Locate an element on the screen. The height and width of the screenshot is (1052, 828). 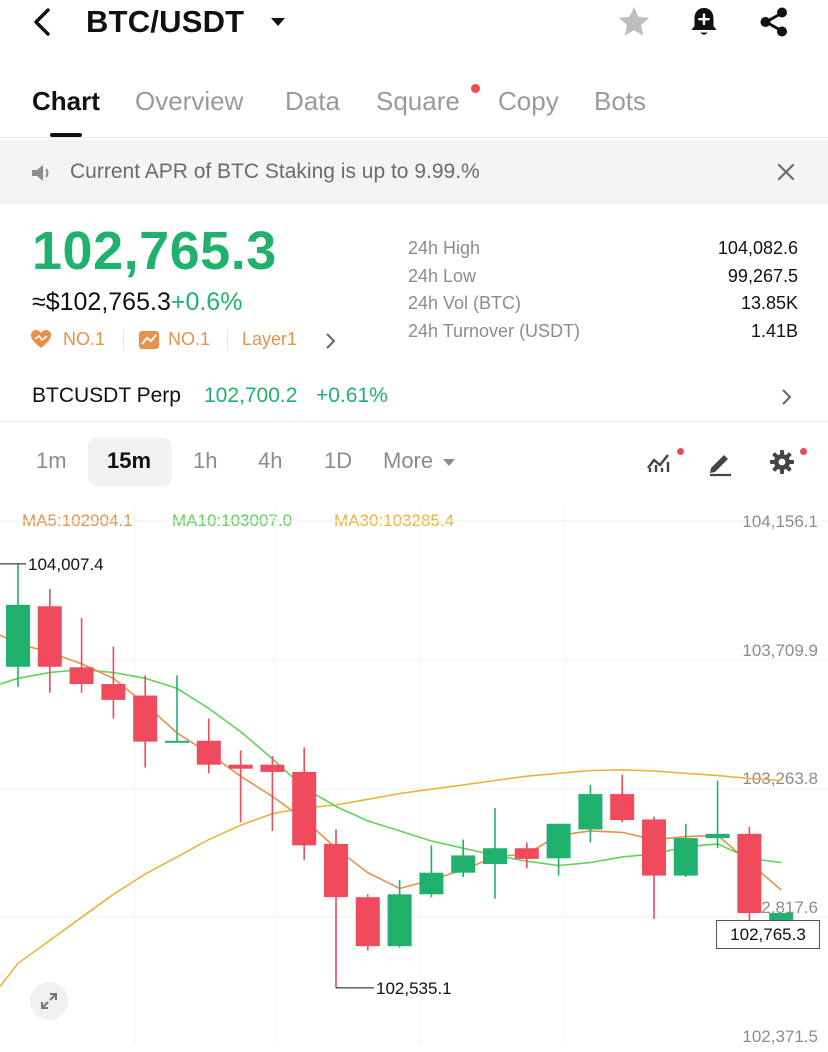
interval-4h: 4h is located at coordinates (270, 460).